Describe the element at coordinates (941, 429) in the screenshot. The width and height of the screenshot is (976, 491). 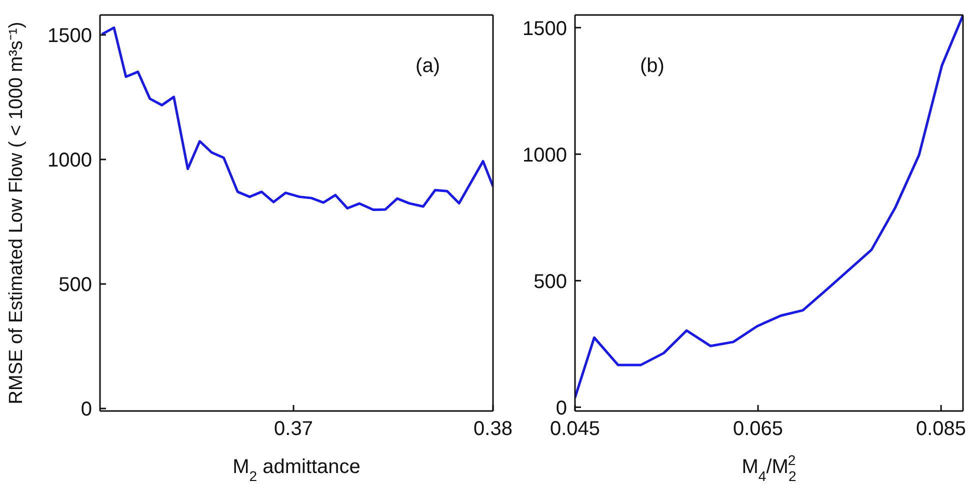
I see `x-tick-label: 0.085` at that location.